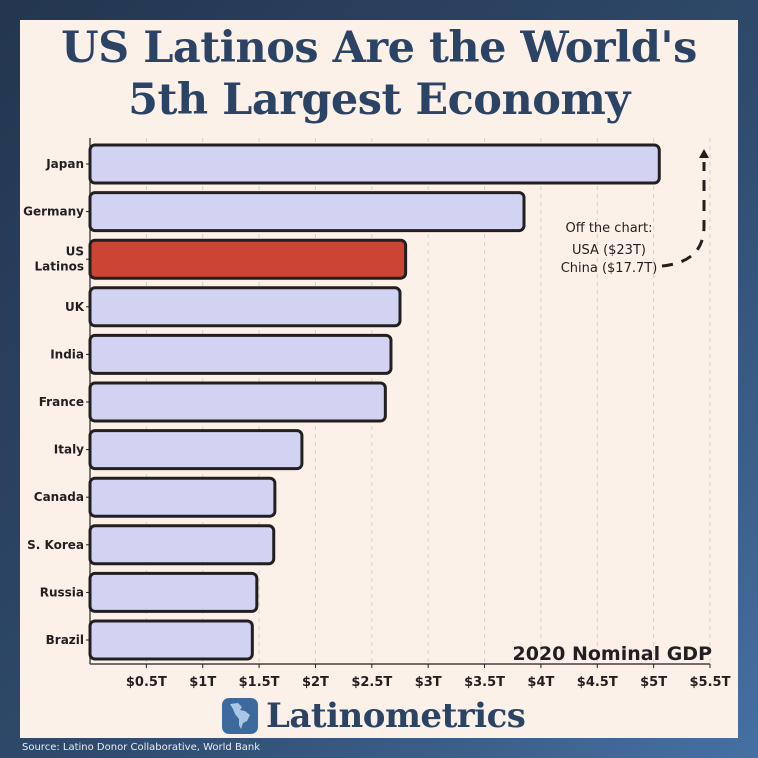 The image size is (758, 758). I want to click on annotation-line: China ($17.7T), so click(609, 268).